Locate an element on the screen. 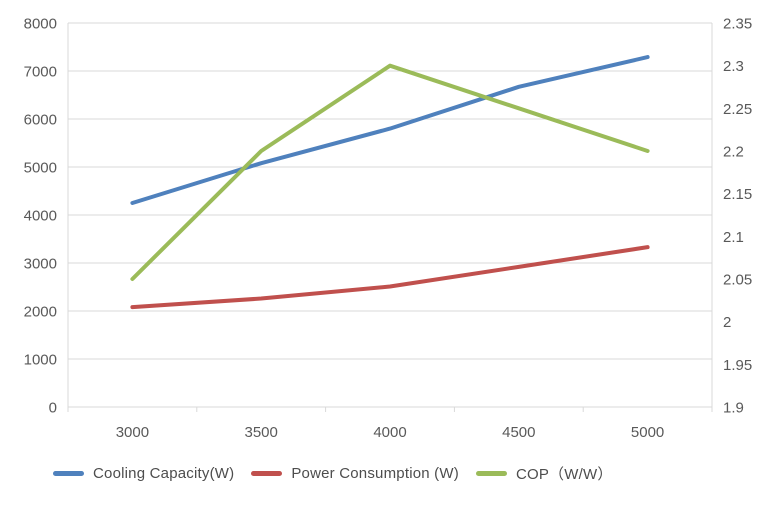 This screenshot has height=505, width=776. y-axis-left-tick-label: 5000 is located at coordinates (40, 168).